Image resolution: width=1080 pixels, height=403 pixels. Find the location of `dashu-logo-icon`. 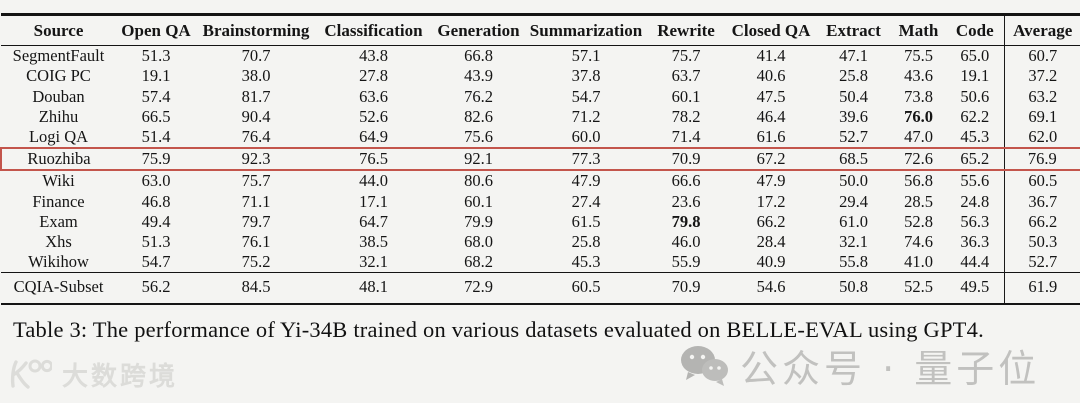

dashu-logo-icon is located at coordinates (30, 375).